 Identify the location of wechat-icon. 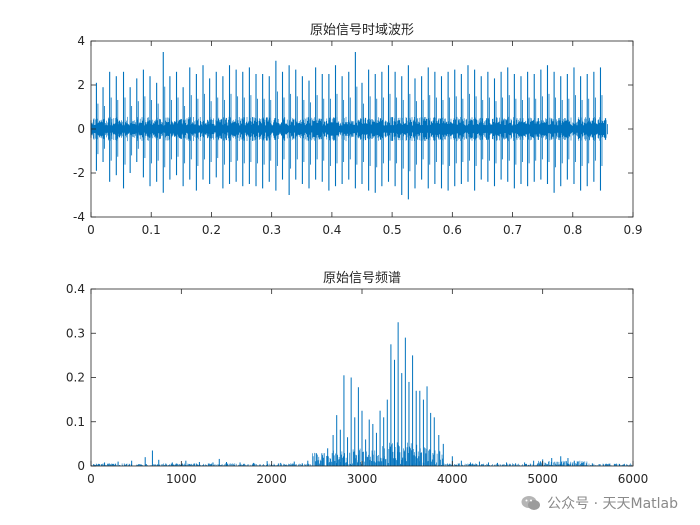
(531, 503).